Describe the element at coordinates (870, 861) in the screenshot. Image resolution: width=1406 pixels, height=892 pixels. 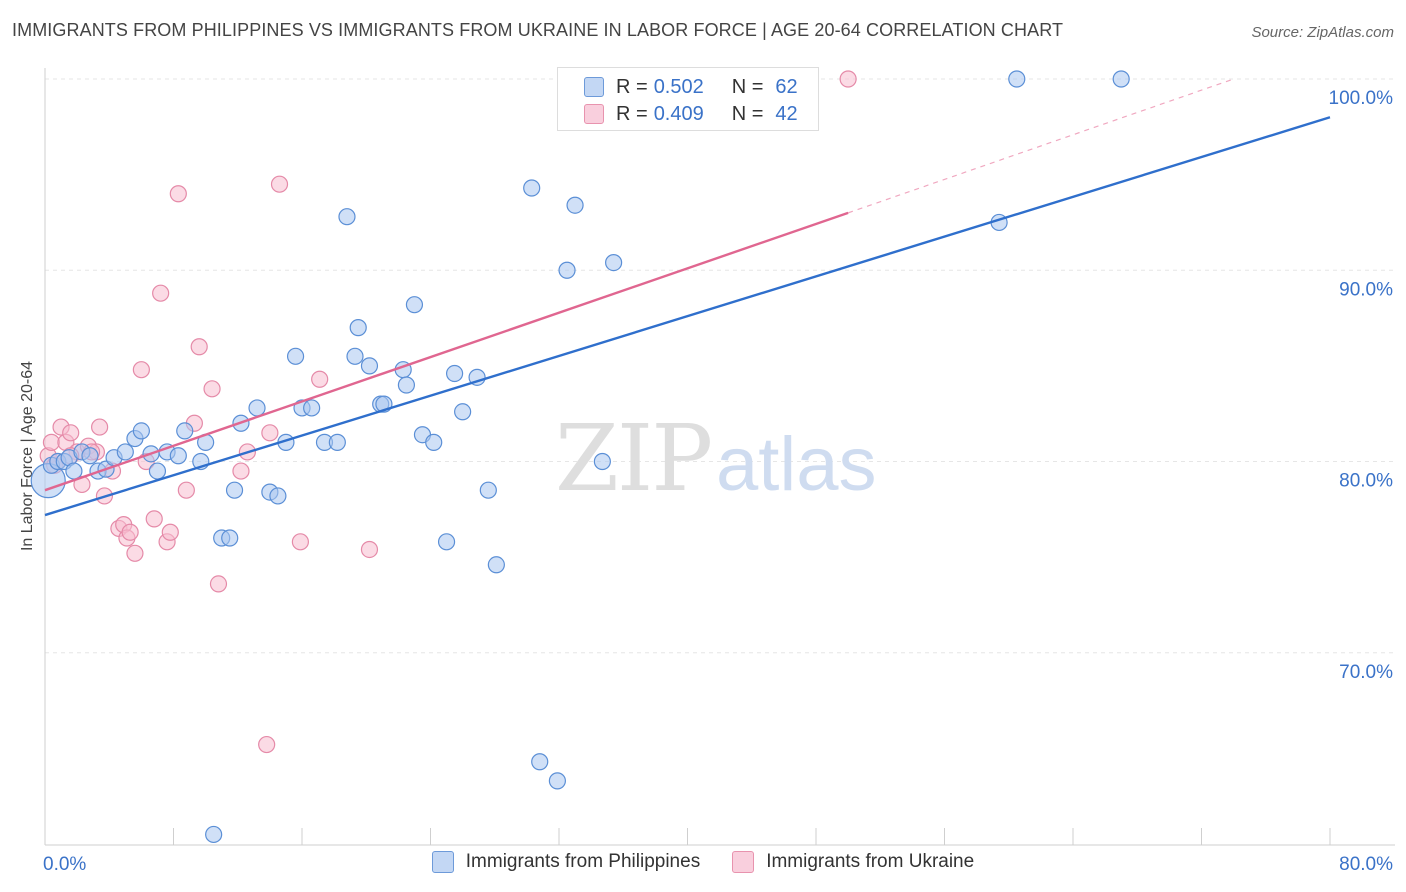
I see `legend-label-ukraine: Immigrants from Ukraine` at that location.